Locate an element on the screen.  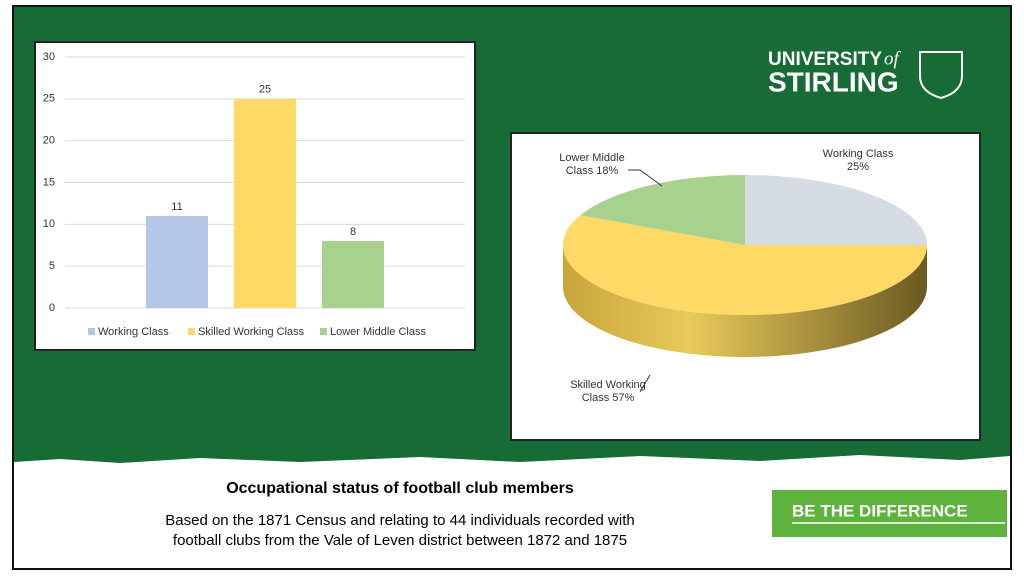
legend-label: Working Class is located at coordinates (133, 332).